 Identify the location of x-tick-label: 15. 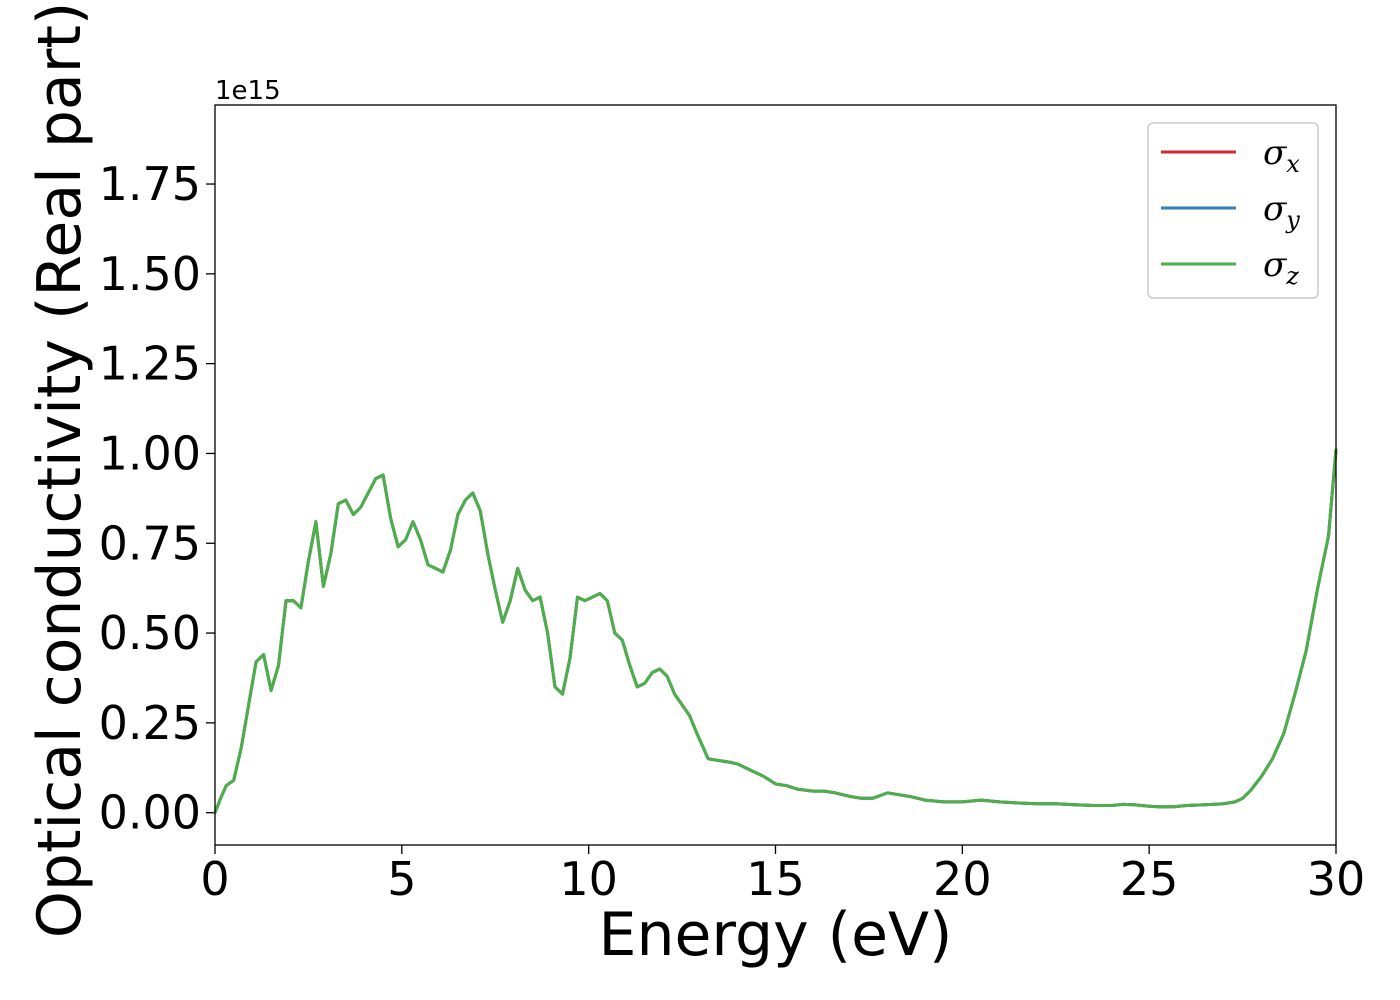
(775, 879).